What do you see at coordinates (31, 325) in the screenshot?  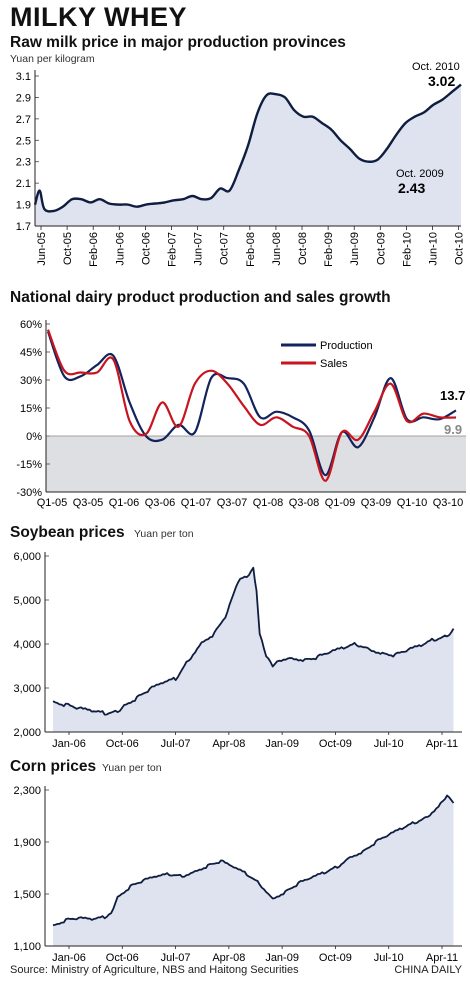 I see `y-tick-label: 60%` at bounding box center [31, 325].